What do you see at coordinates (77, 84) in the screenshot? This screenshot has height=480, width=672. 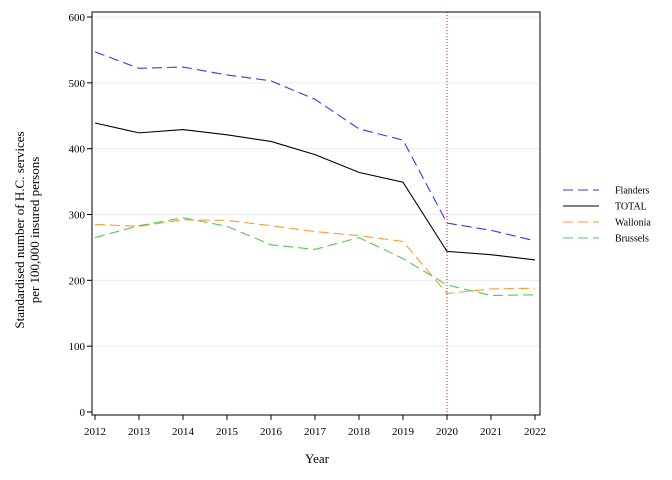 I see `y-tick-label: 500` at bounding box center [77, 84].